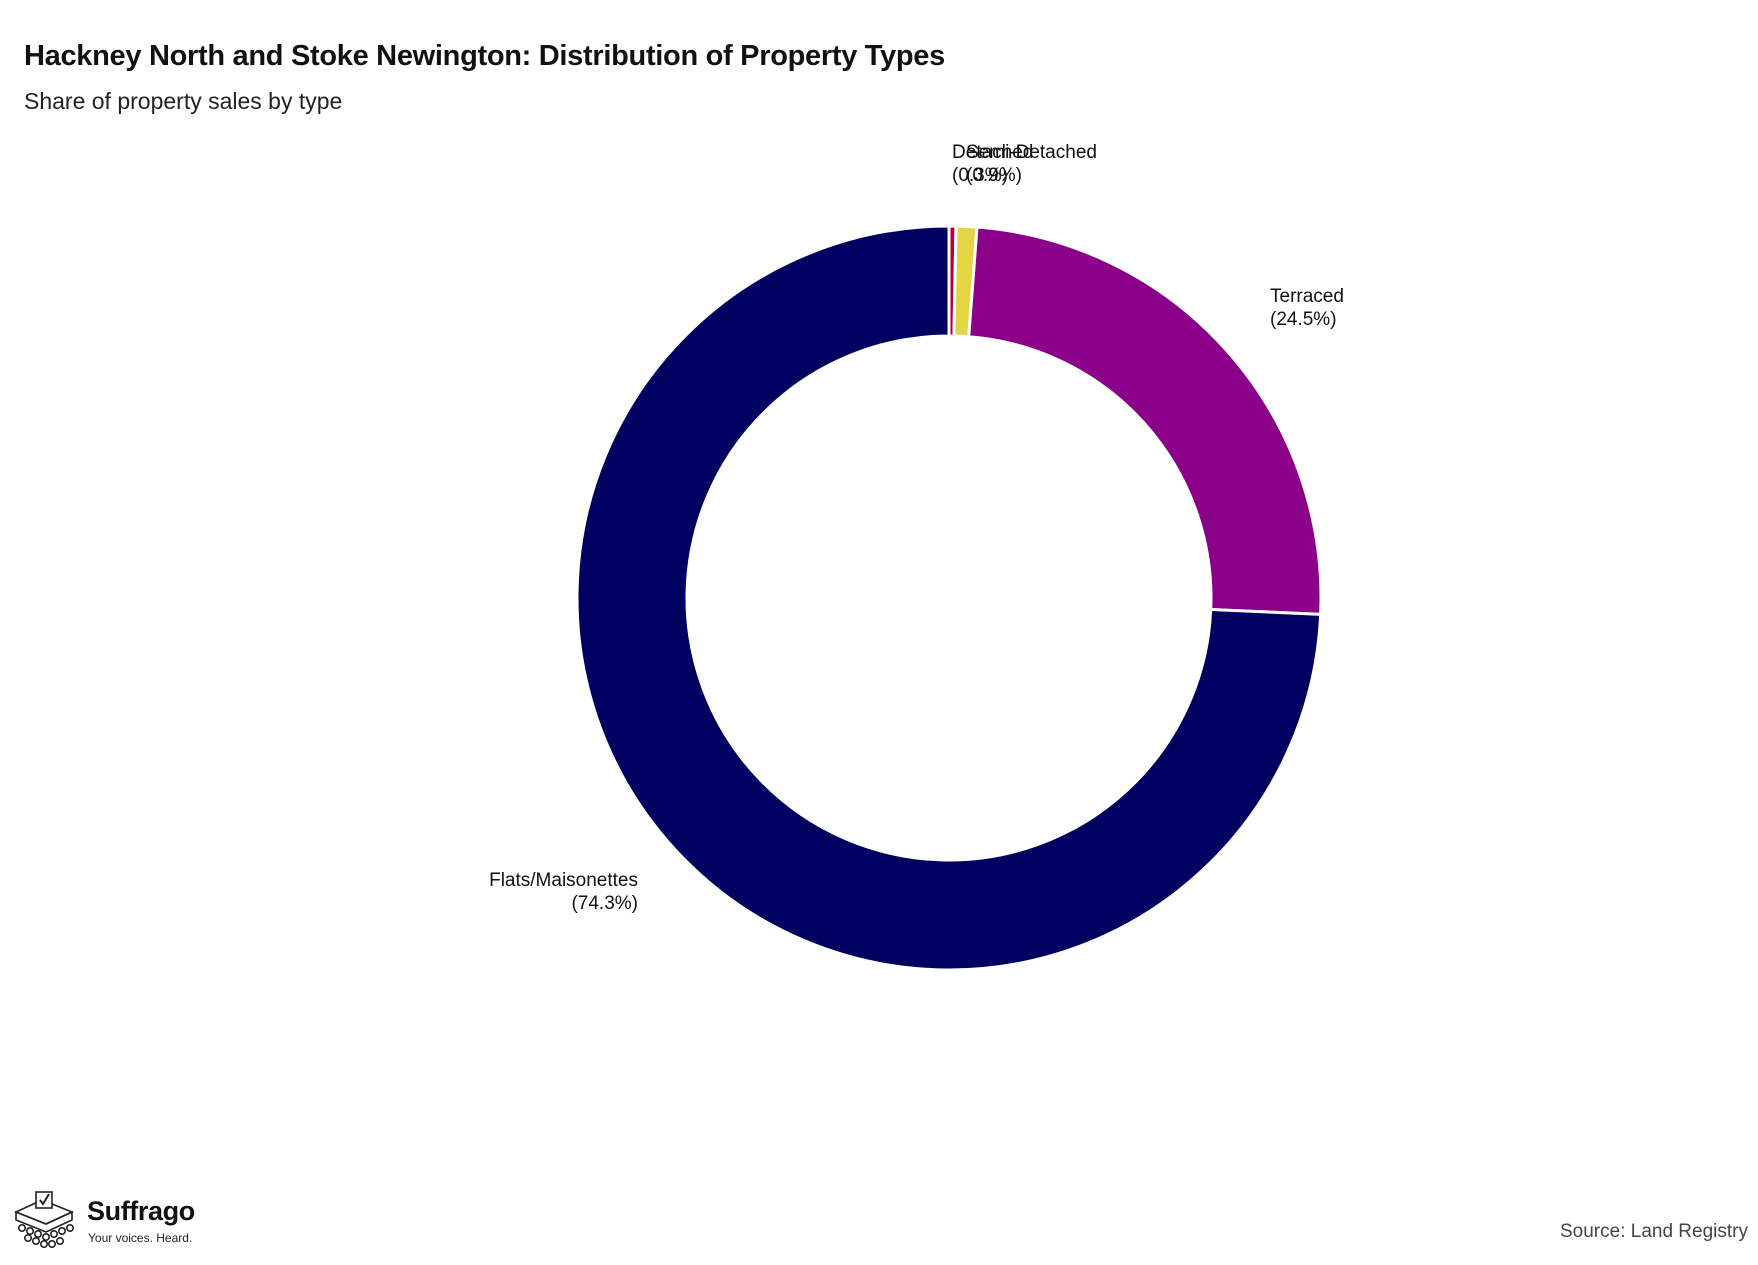  What do you see at coordinates (183, 101) in the screenshot?
I see `chart-subtitle: Share of property sales by type` at bounding box center [183, 101].